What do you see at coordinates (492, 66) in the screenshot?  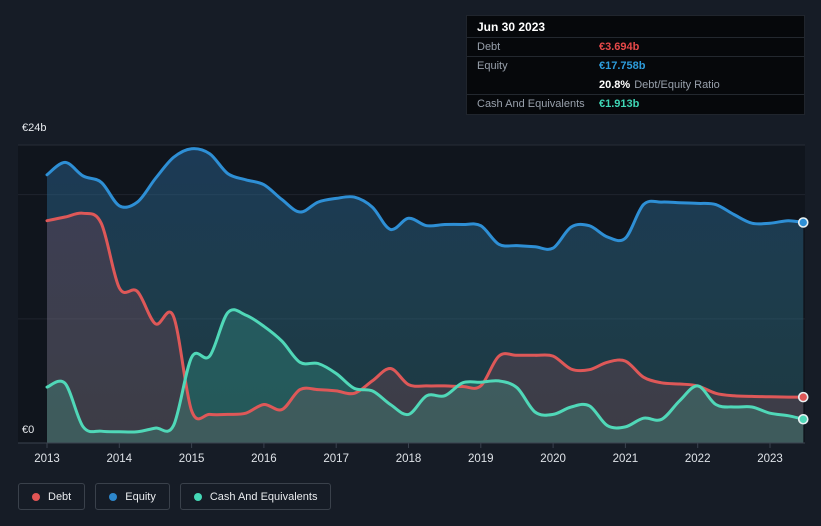 I see `tooltip-equity-label: Equity` at bounding box center [492, 66].